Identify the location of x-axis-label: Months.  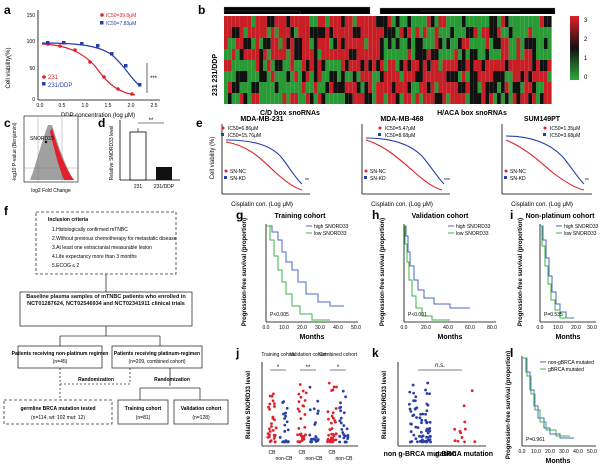
(568, 337).